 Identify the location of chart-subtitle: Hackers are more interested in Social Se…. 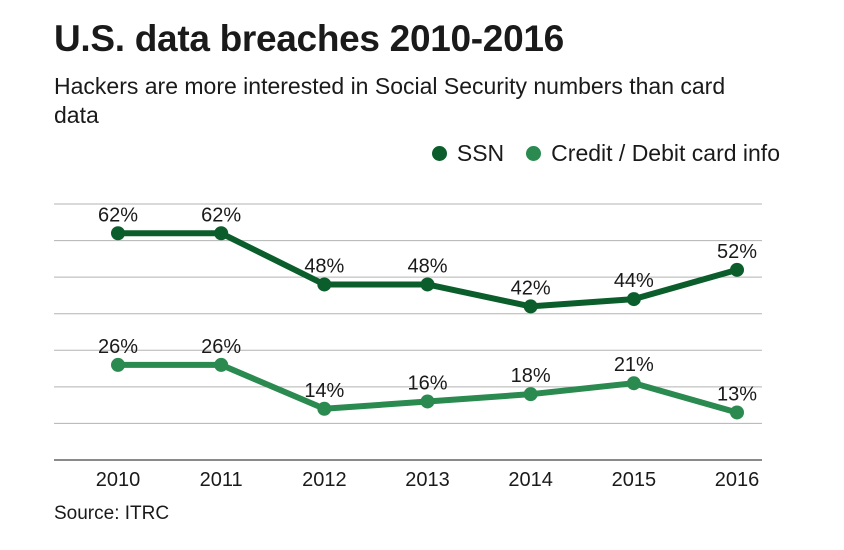
(390, 100).